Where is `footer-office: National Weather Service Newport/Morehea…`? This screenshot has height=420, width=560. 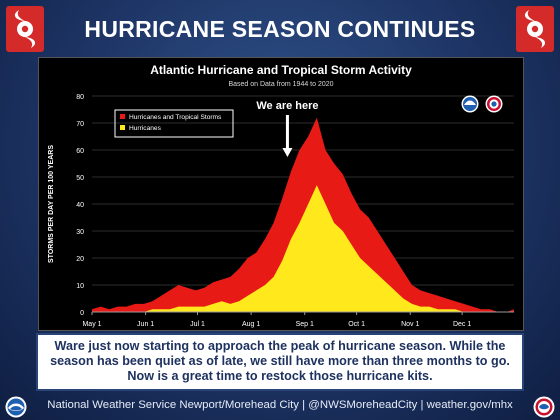 footer-office: National Weather Service Newport/Morehea… is located at coordinates (173, 405).